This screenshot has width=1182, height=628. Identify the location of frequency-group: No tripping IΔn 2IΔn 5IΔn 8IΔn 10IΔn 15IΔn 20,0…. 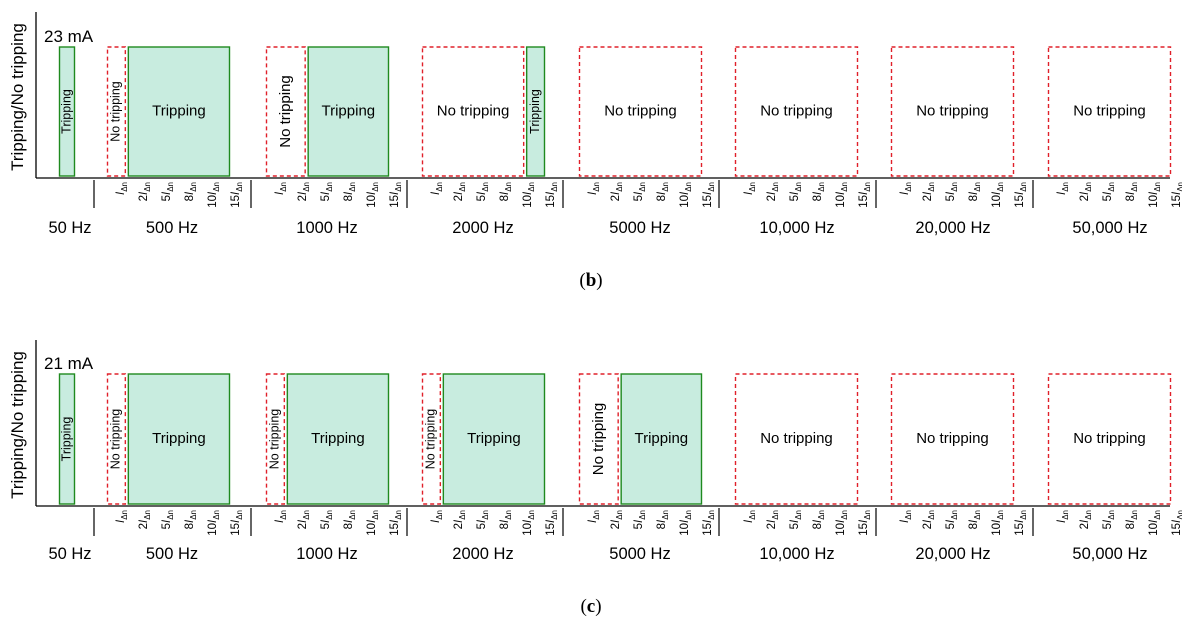
(959, 468).